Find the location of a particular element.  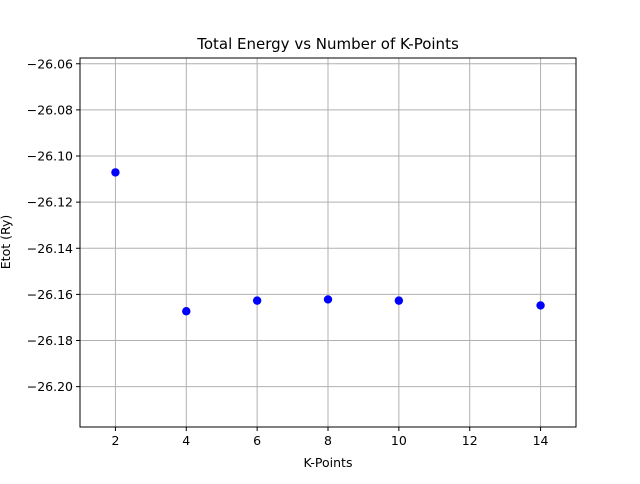

y-tick-label: −26.06 is located at coordinates (50, 63).